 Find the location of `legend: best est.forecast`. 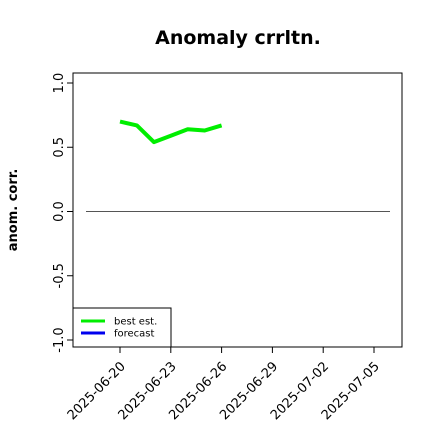

legend: best est.forecast is located at coordinates (122, 327).